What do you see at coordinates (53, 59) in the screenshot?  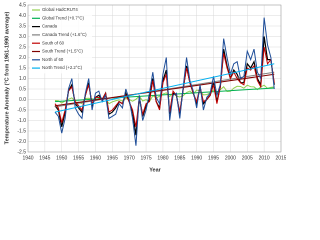 I see `legend-label: North of 60` at bounding box center [53, 59].